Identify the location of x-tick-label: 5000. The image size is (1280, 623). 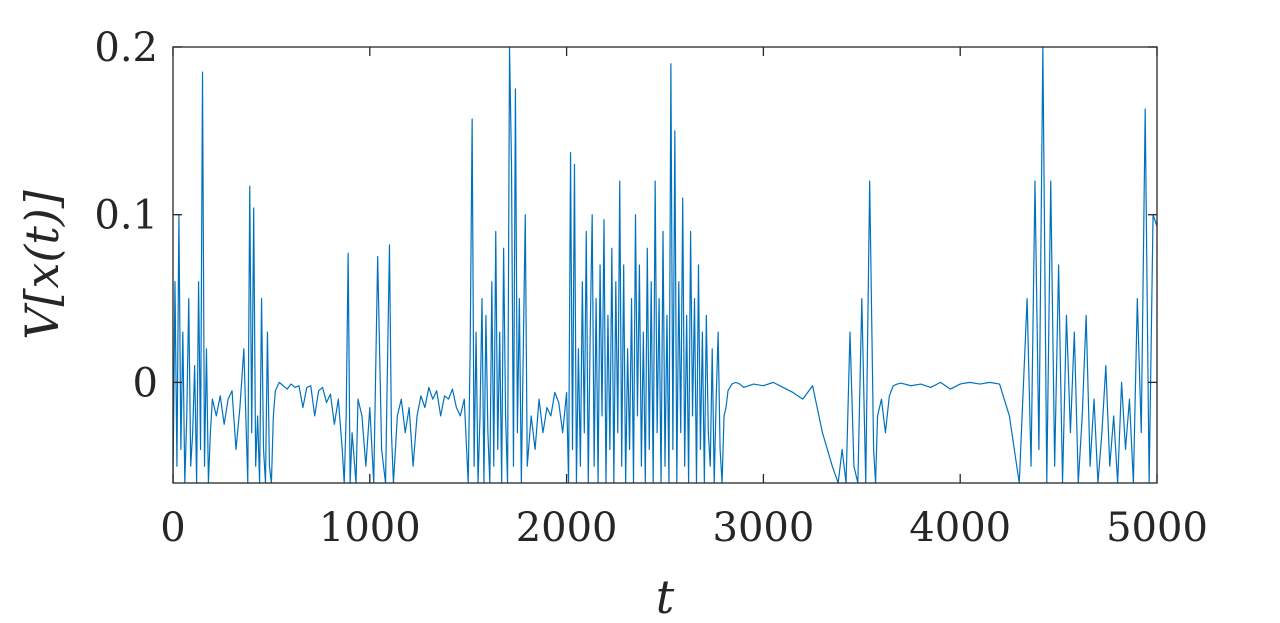
(1157, 528).